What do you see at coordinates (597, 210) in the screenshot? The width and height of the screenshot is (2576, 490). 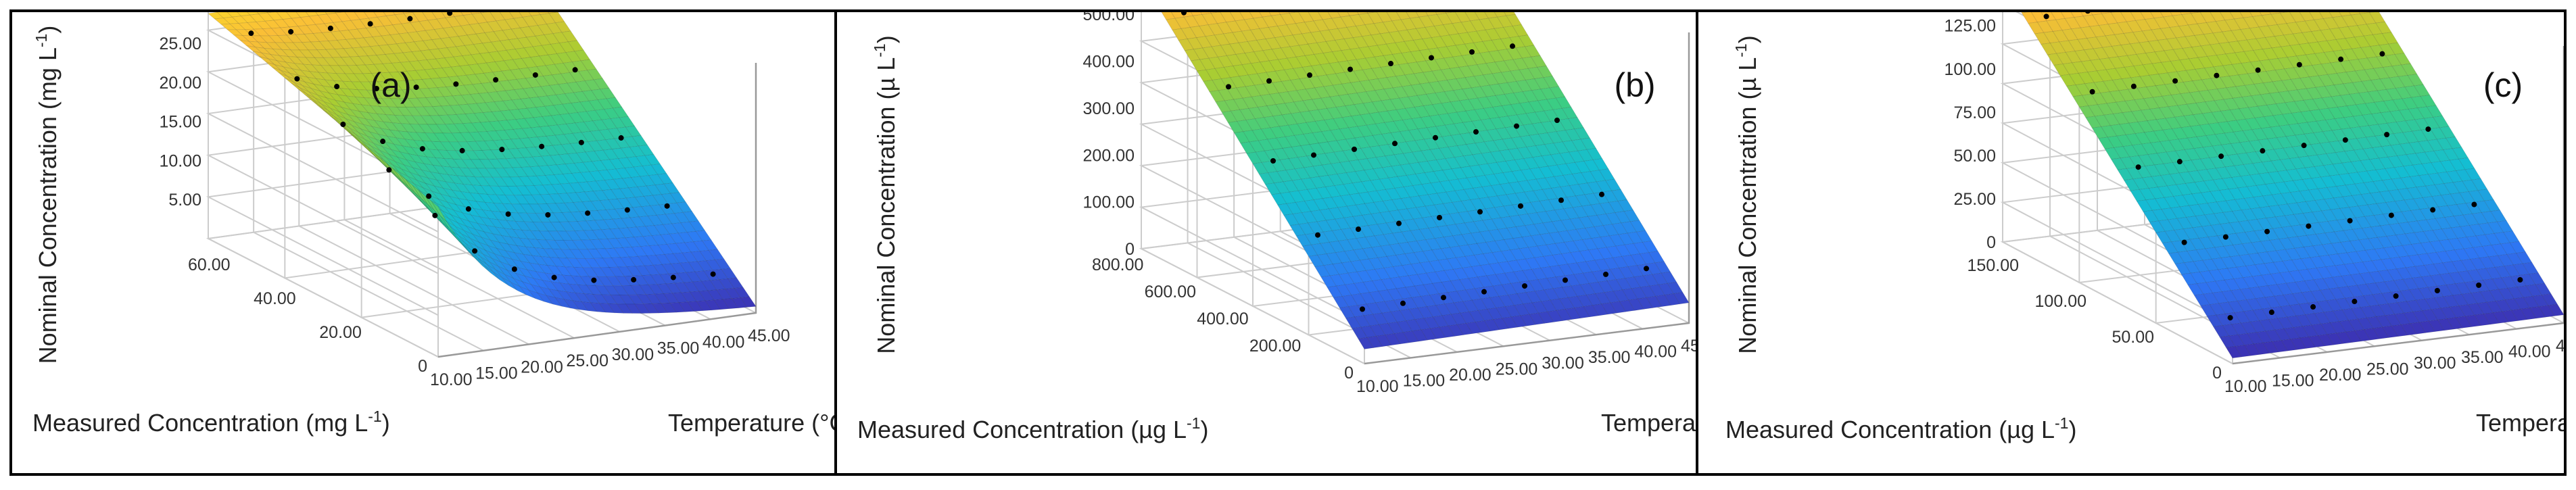 I see `box-edge` at bounding box center [597, 210].